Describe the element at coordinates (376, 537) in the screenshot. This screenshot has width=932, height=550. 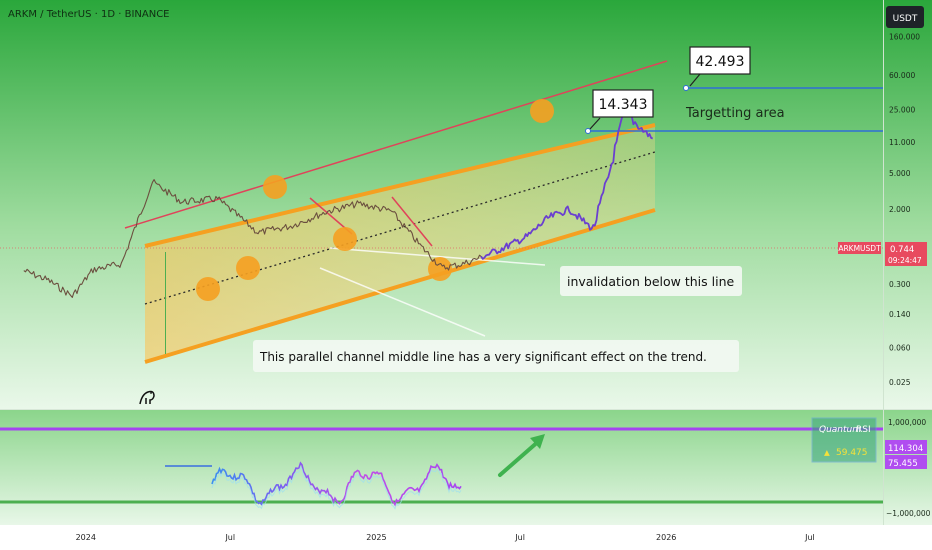
I see `time-tick-label: 2025` at that location.